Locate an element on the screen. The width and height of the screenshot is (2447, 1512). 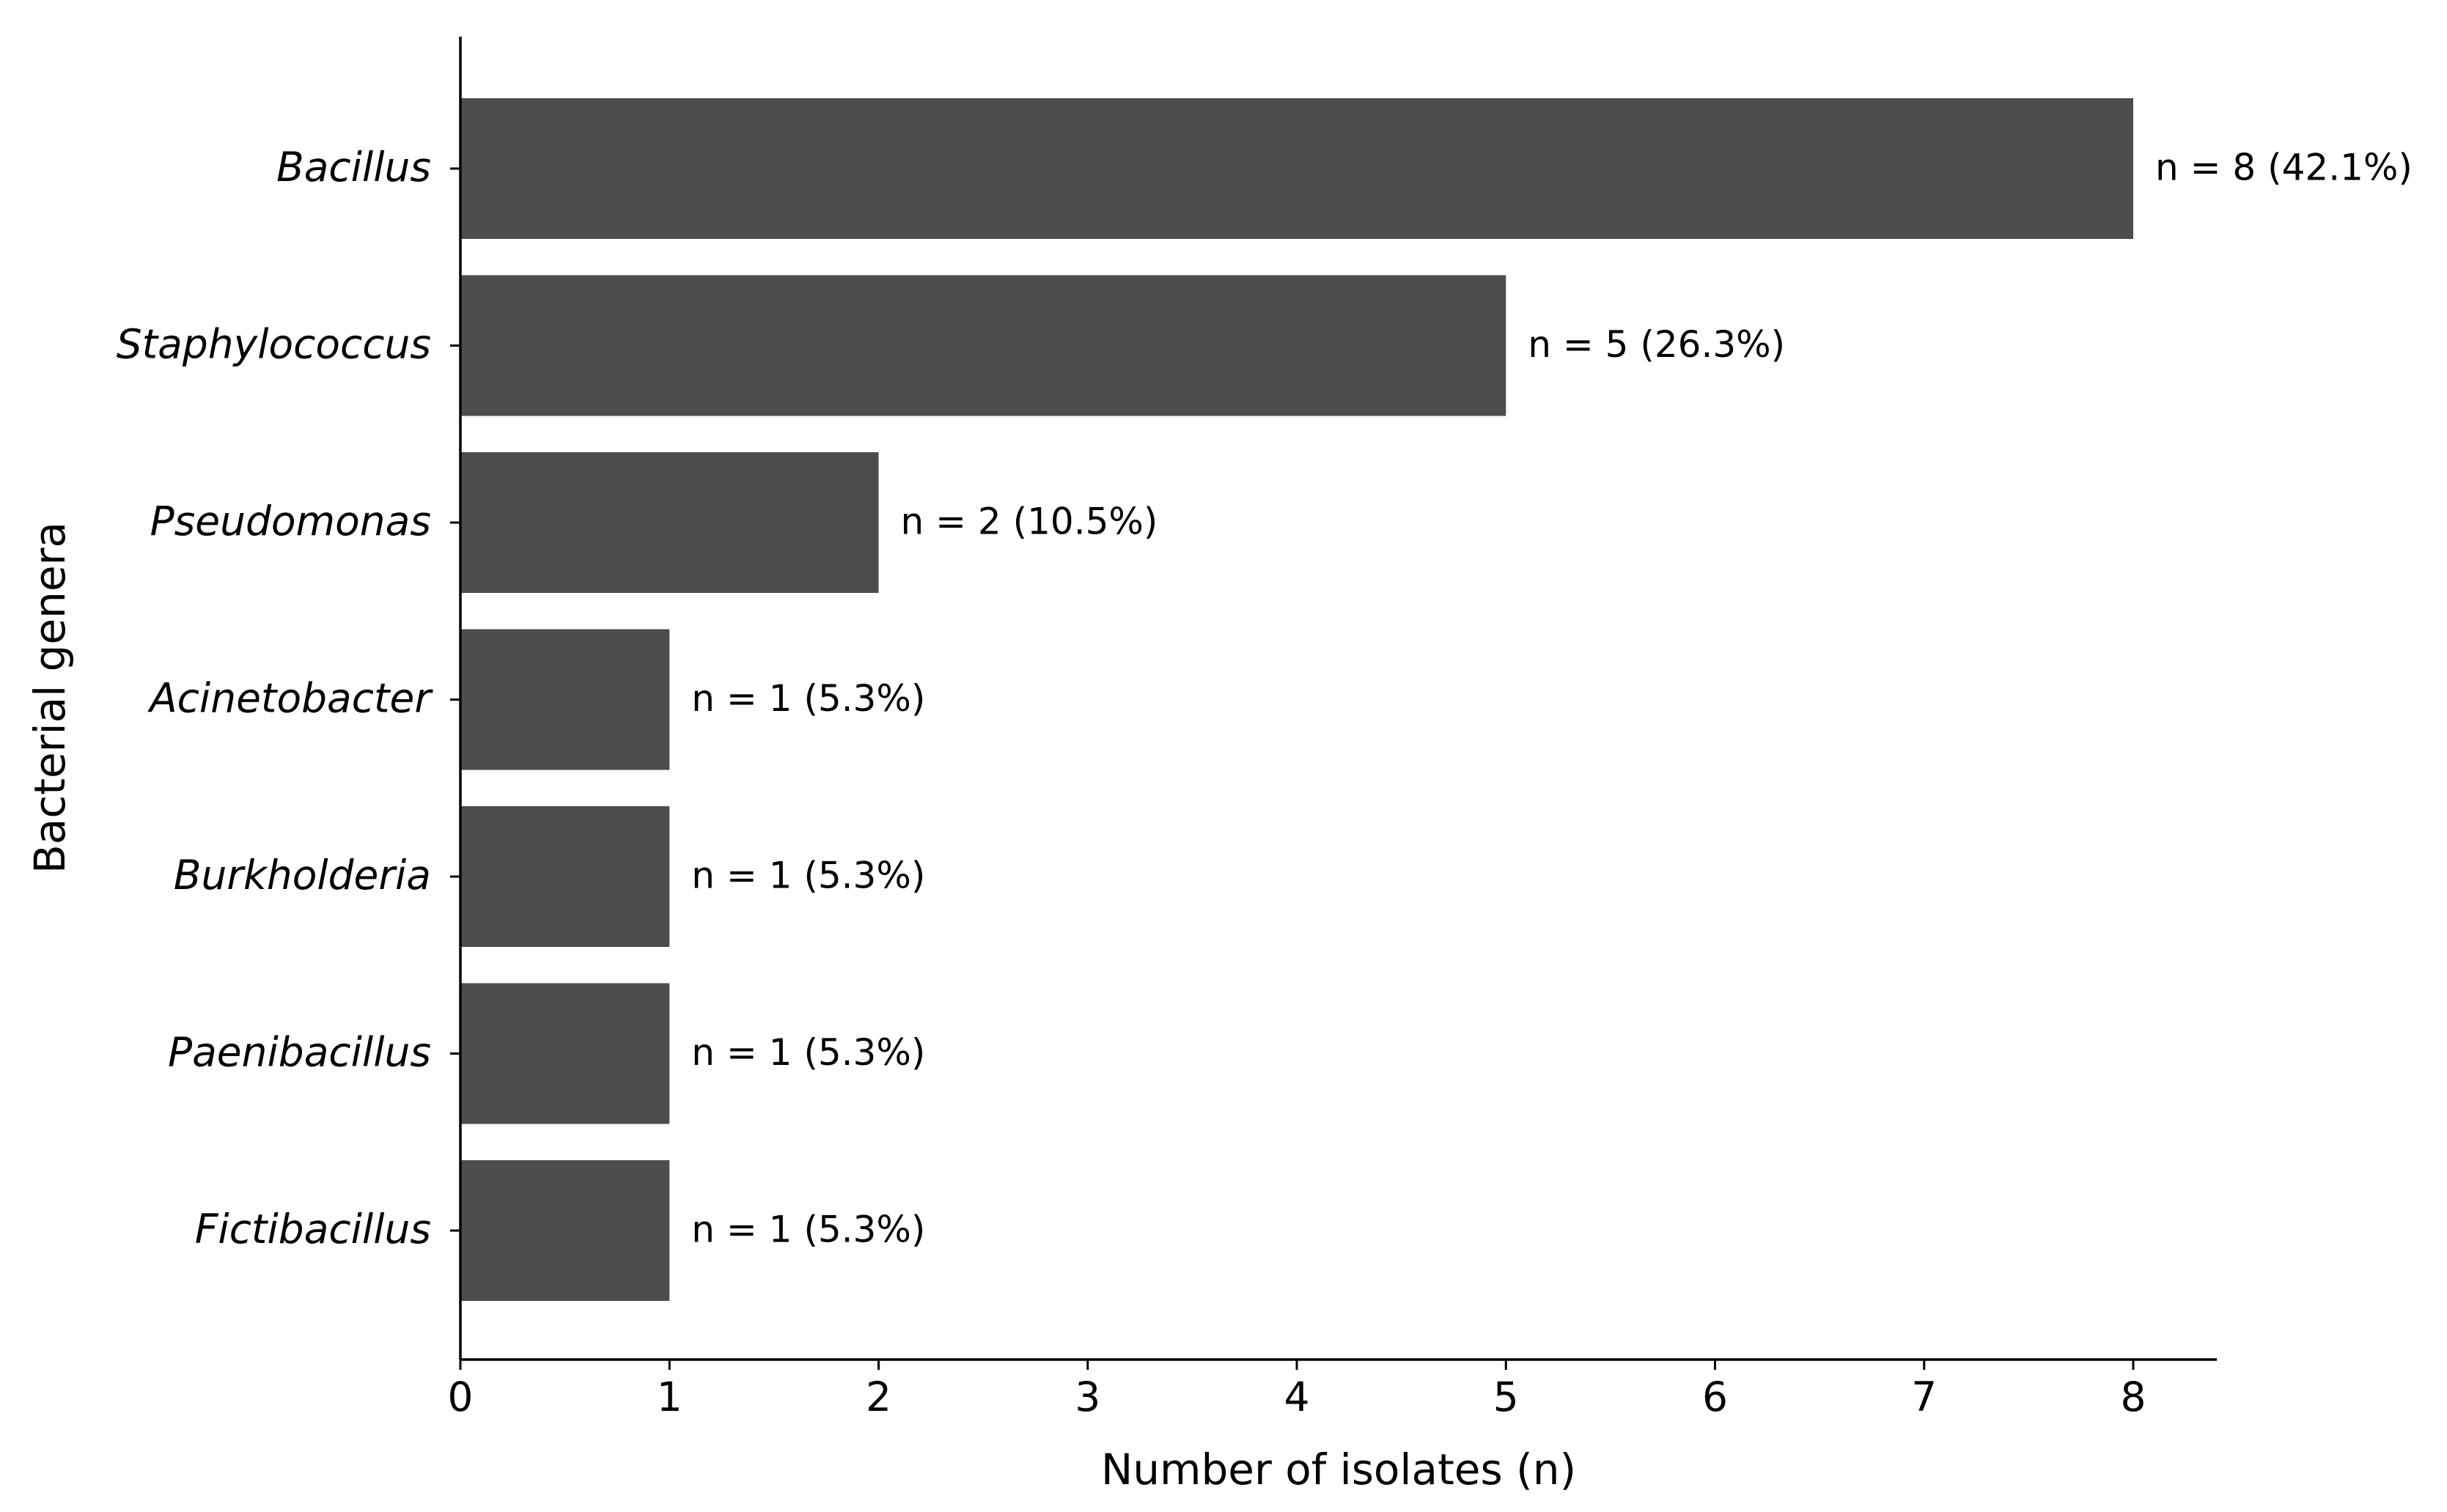
y-tick-label-paenibacillus: Paenibacillus is located at coordinates (299, 1052).